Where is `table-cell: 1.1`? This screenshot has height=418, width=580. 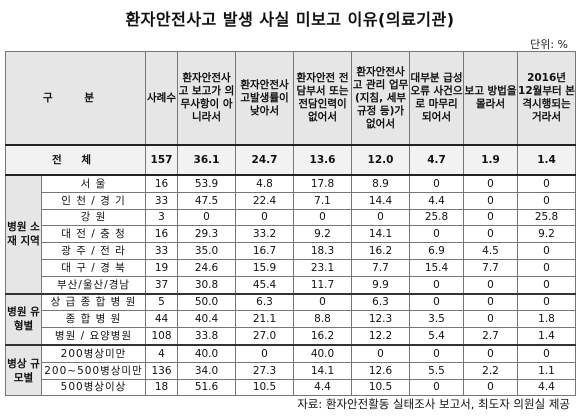 table-cell: 1.1 is located at coordinates (547, 370).